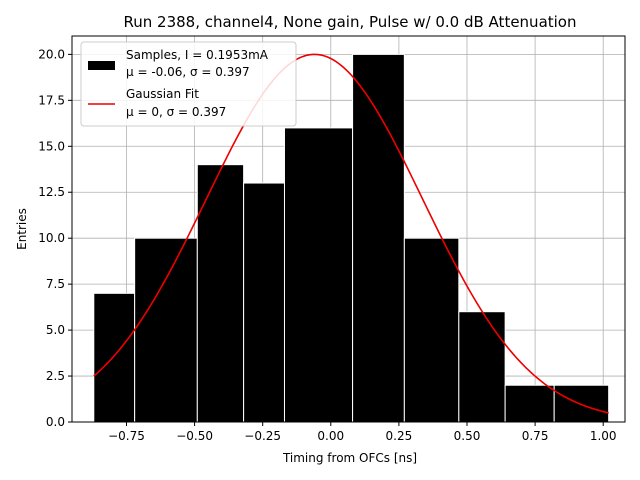  I want to click on y-tick-label: 12.5, so click(51, 192).